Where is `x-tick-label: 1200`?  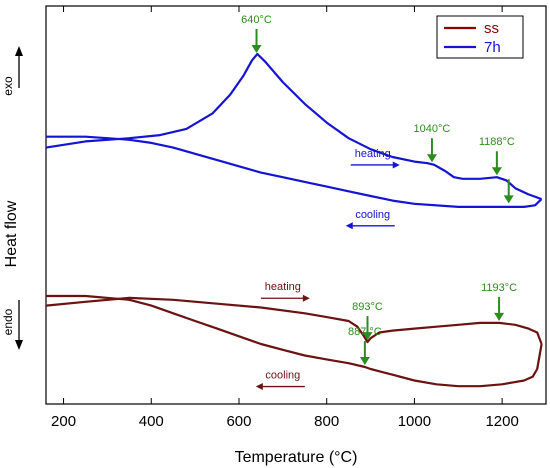 x-tick-label: 1200 is located at coordinates (501, 421).